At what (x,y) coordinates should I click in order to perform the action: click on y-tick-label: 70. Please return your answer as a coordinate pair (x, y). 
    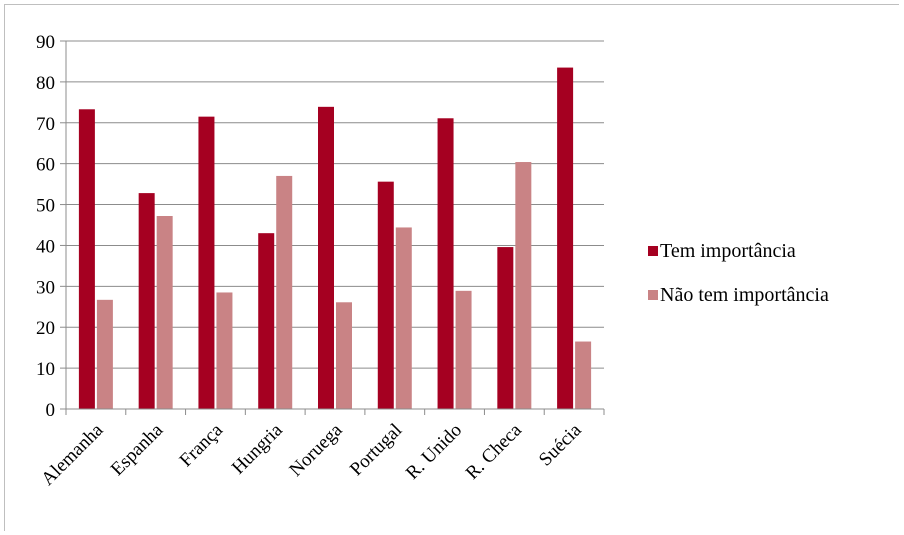
    Looking at the image, I should click on (45, 124).